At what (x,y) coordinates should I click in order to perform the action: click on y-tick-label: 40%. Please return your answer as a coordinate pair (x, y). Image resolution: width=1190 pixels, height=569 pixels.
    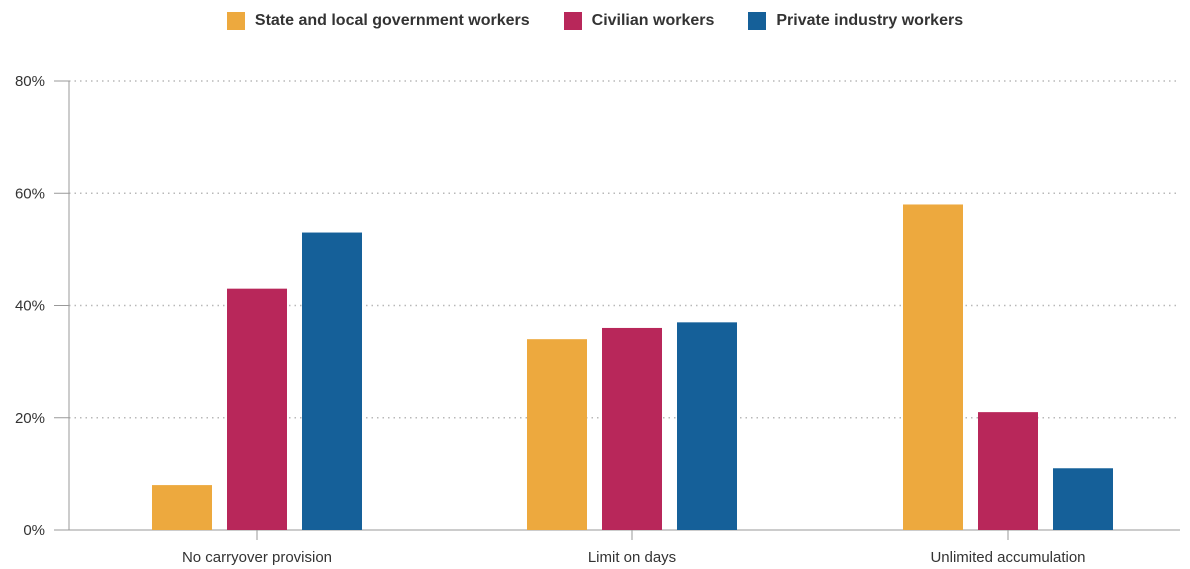
    Looking at the image, I should click on (30, 306).